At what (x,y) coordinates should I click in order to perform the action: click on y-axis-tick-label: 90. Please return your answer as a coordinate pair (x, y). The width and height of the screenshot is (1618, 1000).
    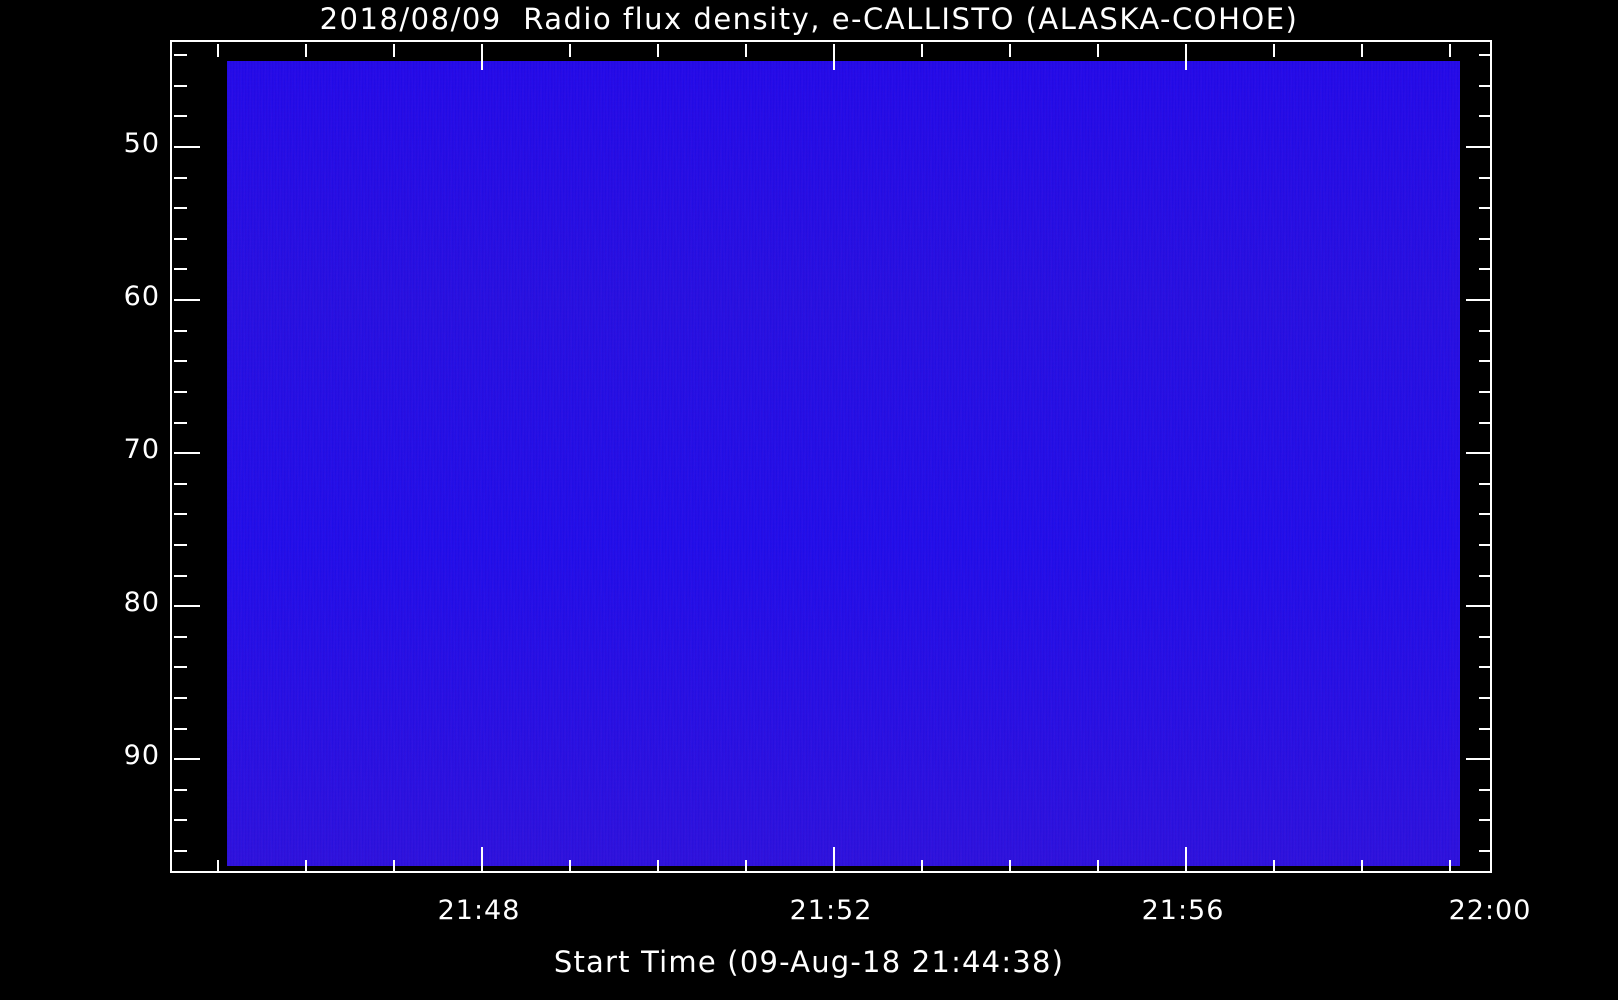
    Looking at the image, I should click on (141, 755).